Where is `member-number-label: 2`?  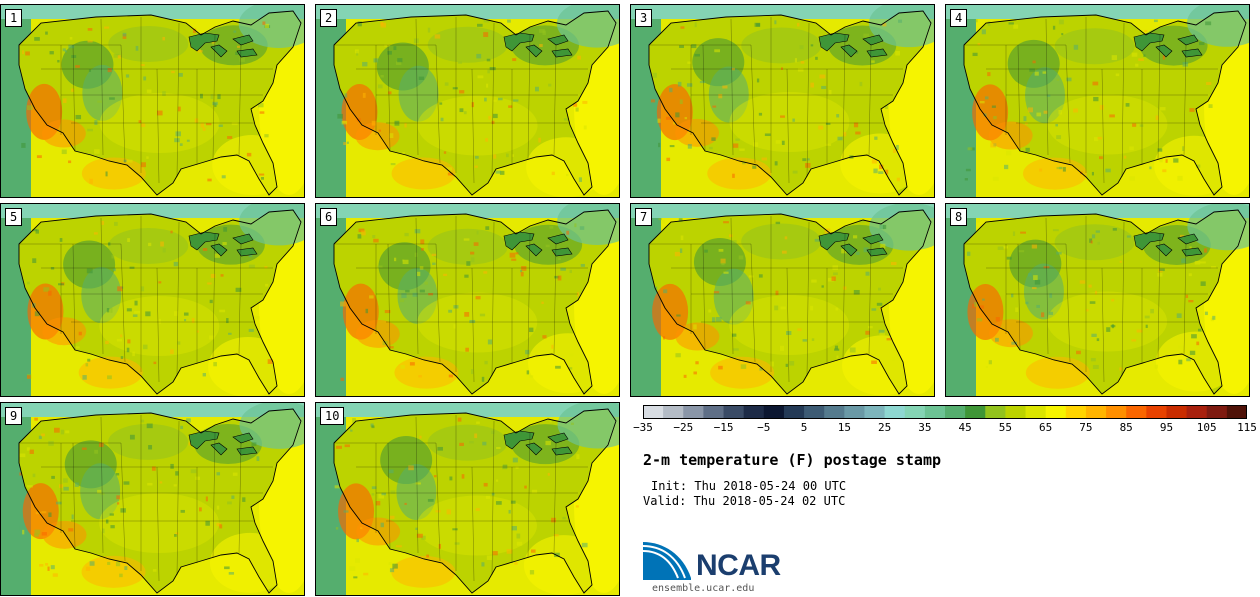 member-number-label: 2 is located at coordinates (329, 18).